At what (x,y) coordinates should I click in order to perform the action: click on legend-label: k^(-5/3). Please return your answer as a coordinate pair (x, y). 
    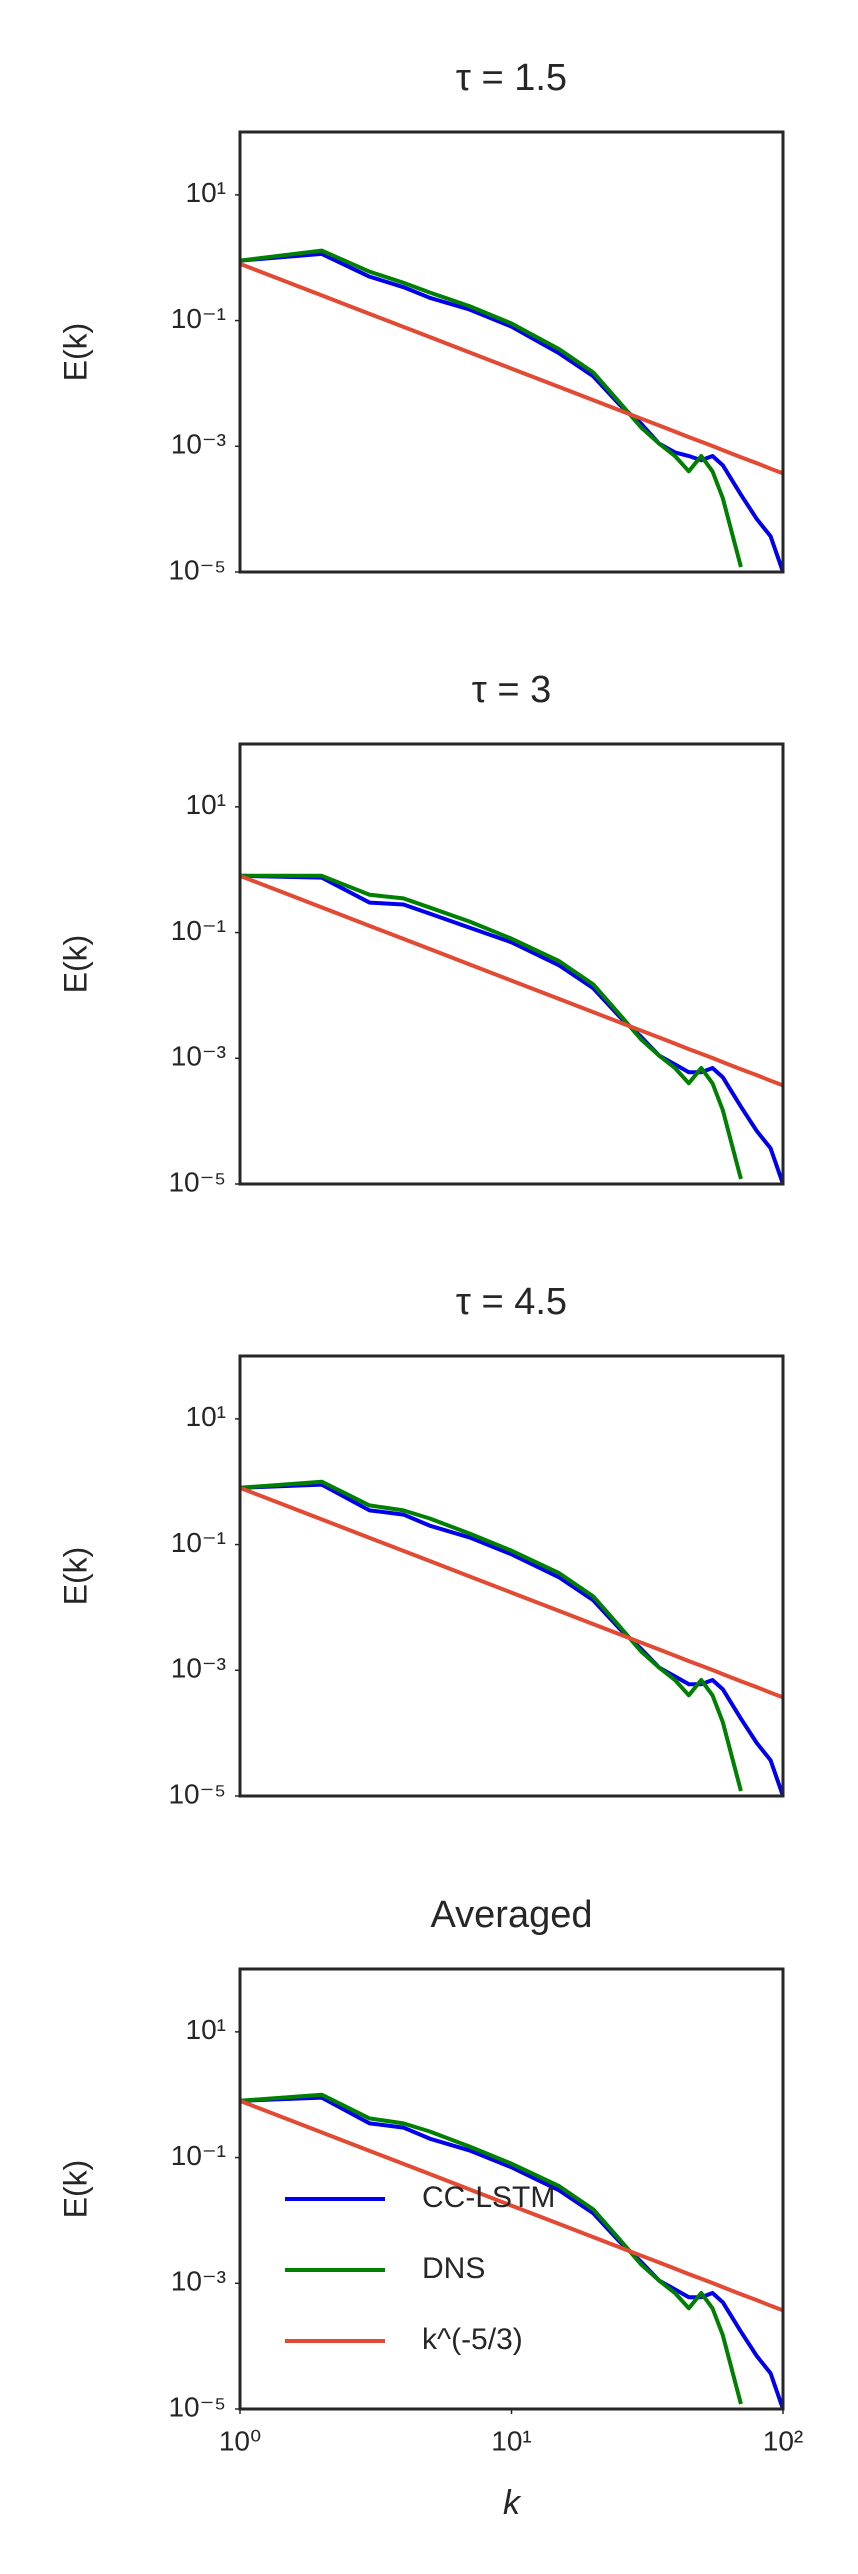
    Looking at the image, I should click on (472, 2339).